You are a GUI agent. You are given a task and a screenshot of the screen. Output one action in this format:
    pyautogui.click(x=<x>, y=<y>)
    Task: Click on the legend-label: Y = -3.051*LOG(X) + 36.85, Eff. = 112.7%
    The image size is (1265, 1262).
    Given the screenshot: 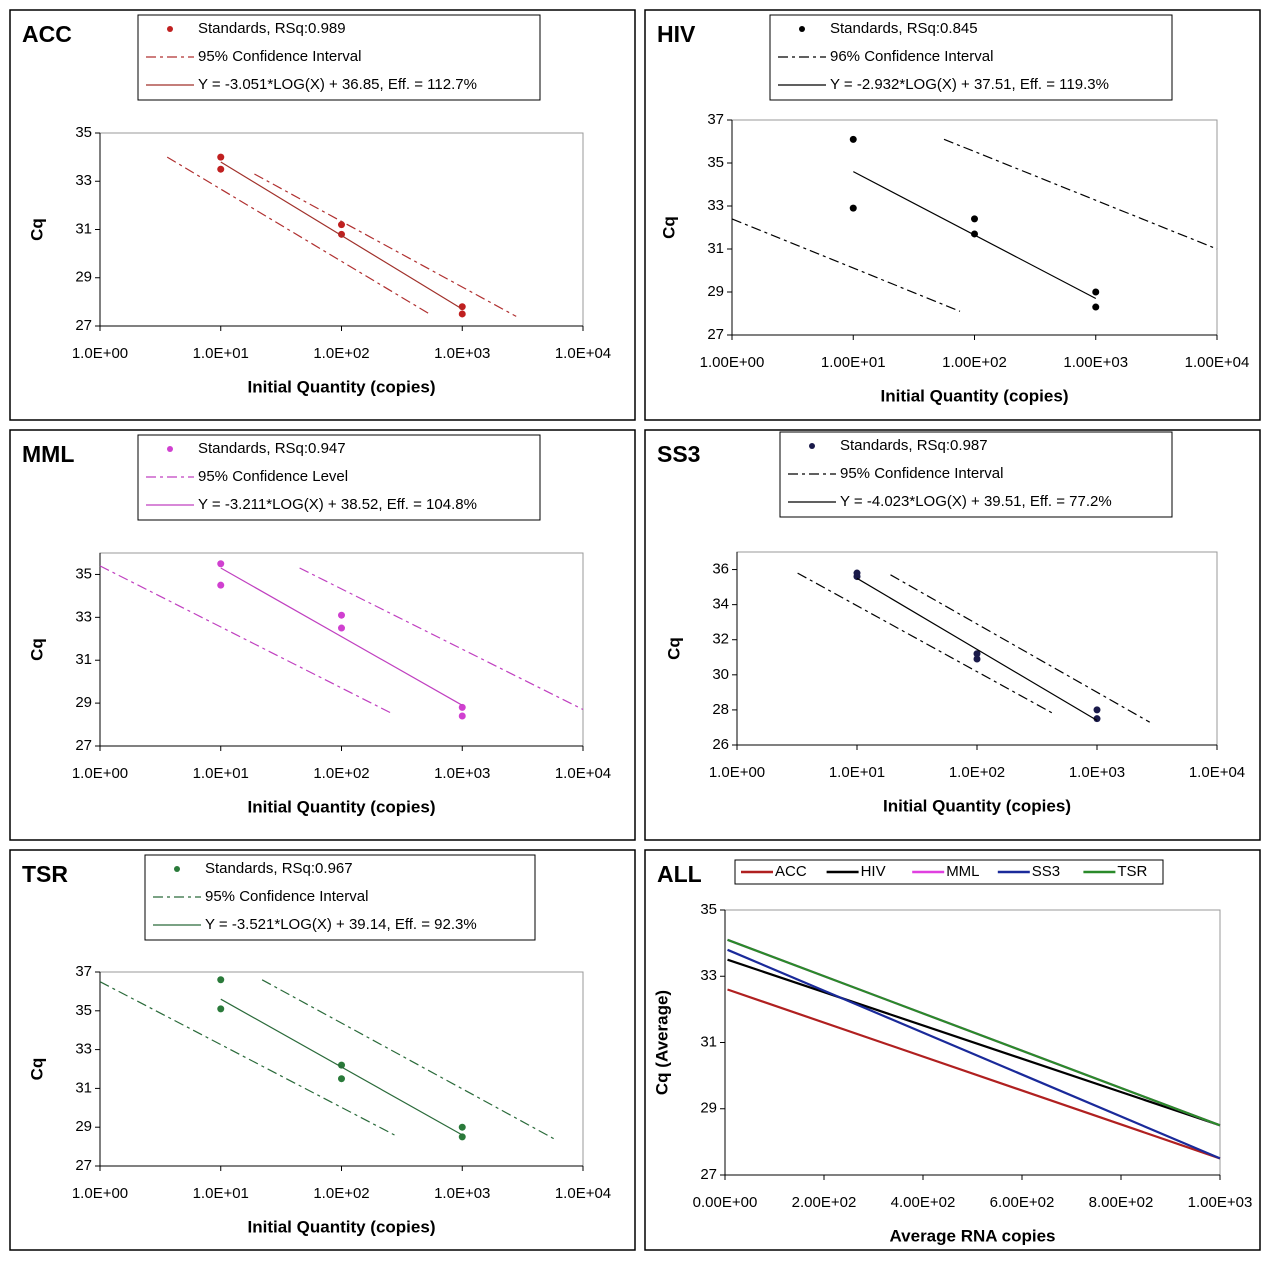 What is the action you would take?
    pyautogui.click(x=337, y=84)
    